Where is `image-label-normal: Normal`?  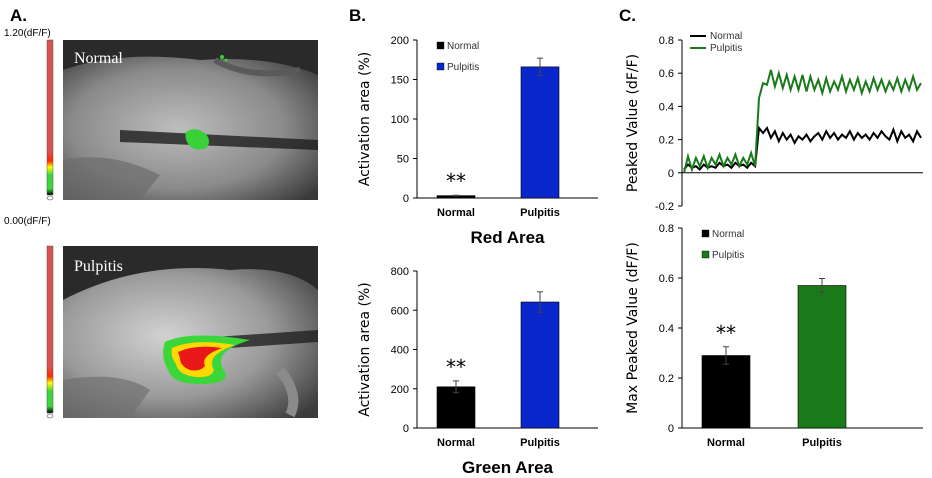 image-label-normal: Normal is located at coordinates (98, 58).